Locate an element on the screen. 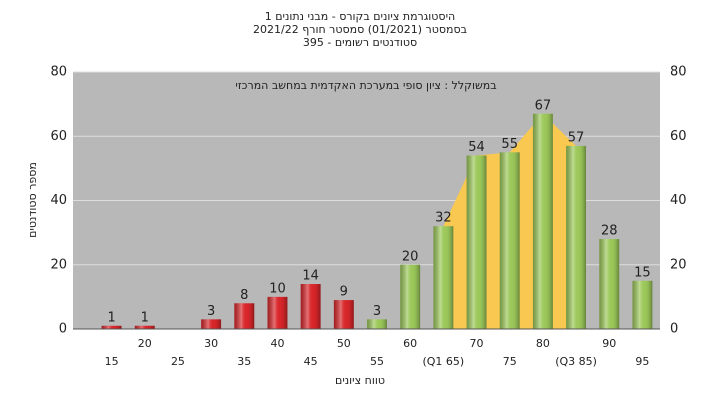 The width and height of the screenshot is (720, 405). data-label: 54 is located at coordinates (476, 147).